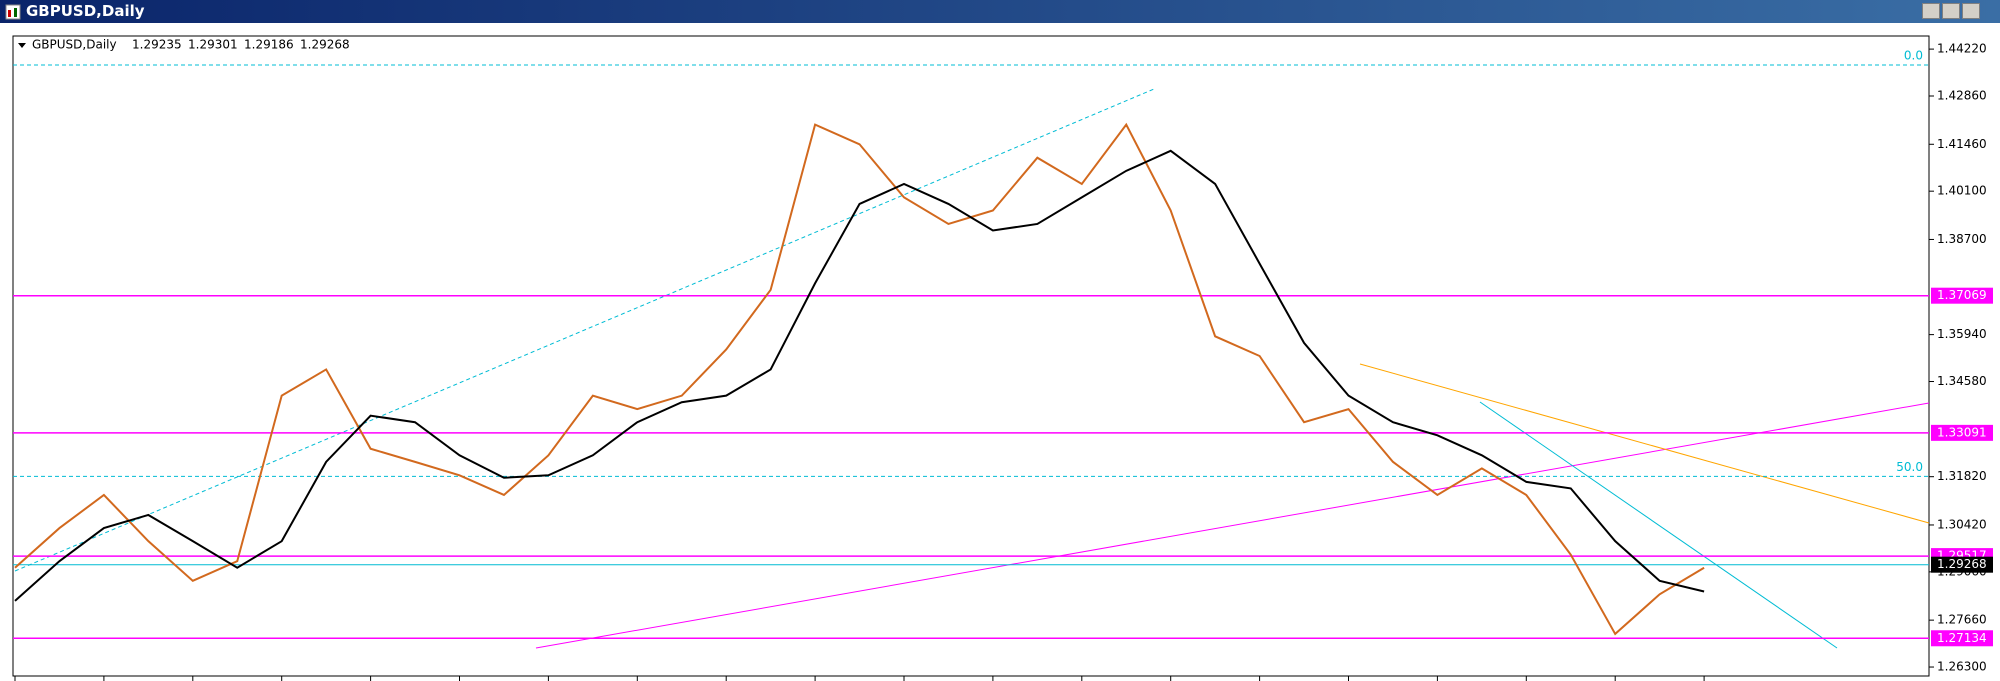  Describe the element at coordinates (269, 45) in the screenshot. I see `chart-info-low: 1.29186` at that location.